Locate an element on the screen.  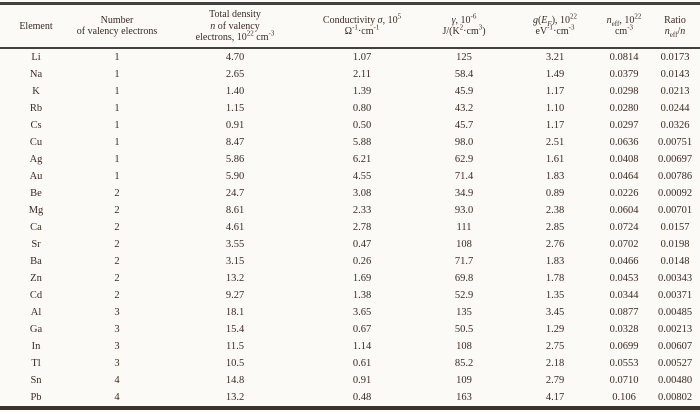
cell-total-density: 5.86 is located at coordinates (235, 159).